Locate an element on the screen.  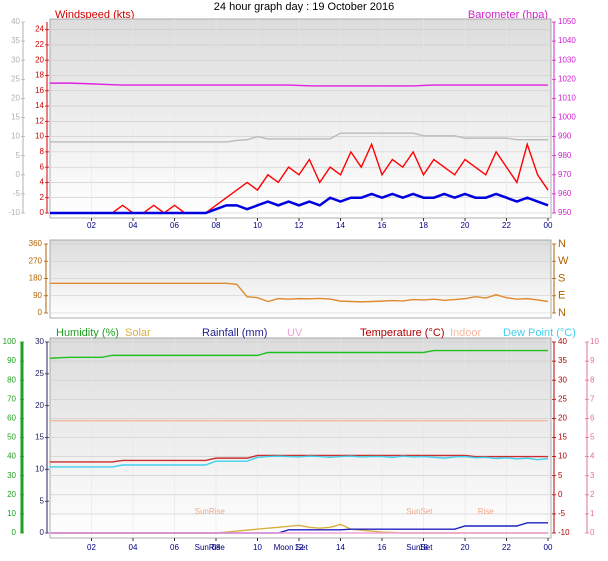
y2-tick-label: 990 is located at coordinates (565, 136).